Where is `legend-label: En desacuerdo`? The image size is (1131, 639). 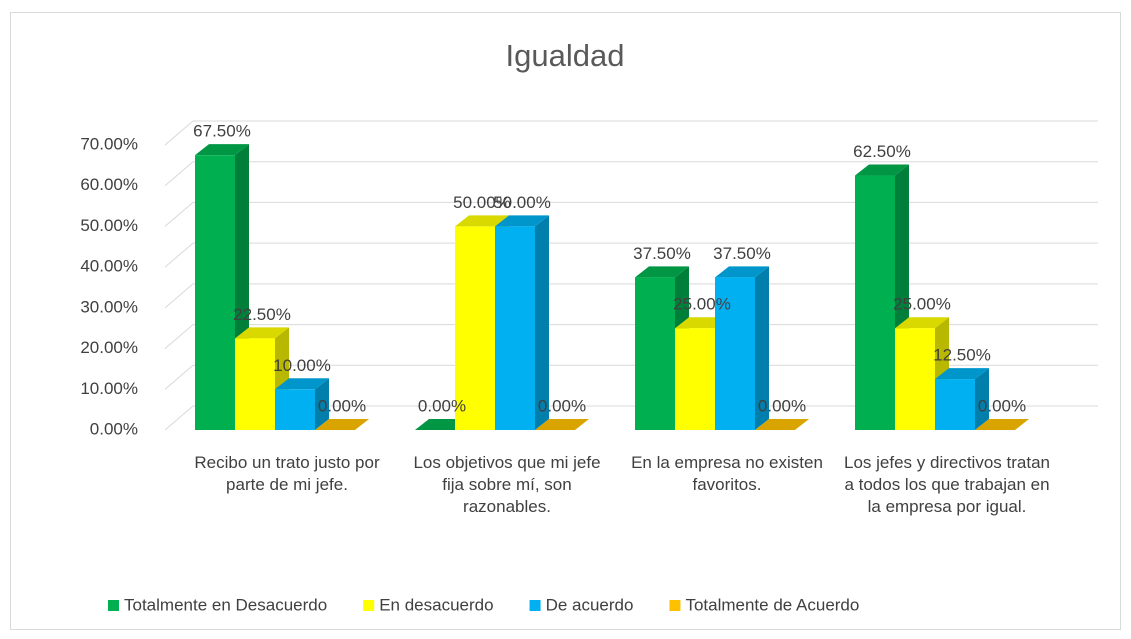
legend-label: En desacuerdo is located at coordinates (436, 604).